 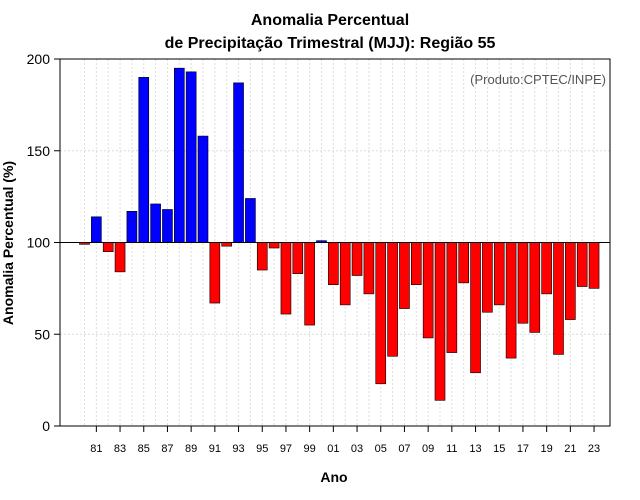 I want to click on bar-1999, so click(x=309, y=284).